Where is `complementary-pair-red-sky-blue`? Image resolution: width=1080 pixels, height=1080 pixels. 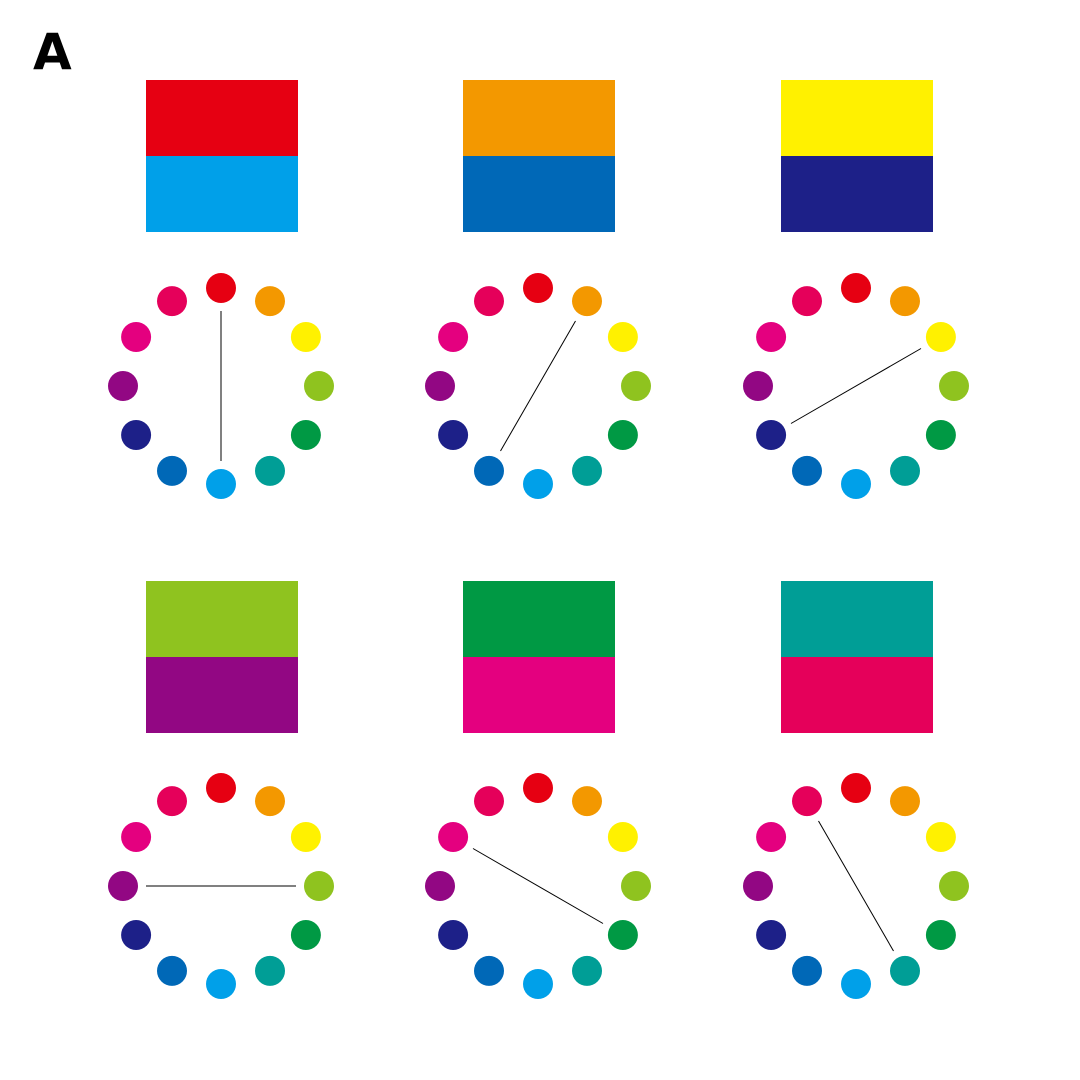
complementary-pair-red-sky-blue is located at coordinates (222, 156).